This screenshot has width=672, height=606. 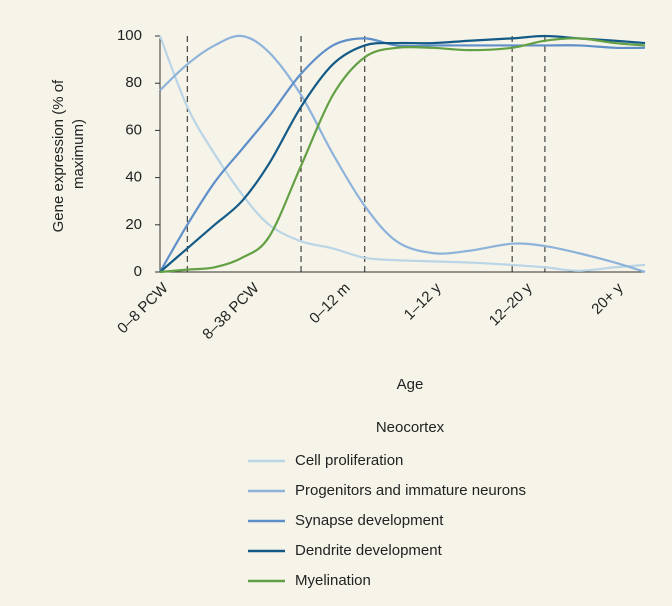 I want to click on legend-label: Progenitors and immature neurons, so click(x=410, y=490).